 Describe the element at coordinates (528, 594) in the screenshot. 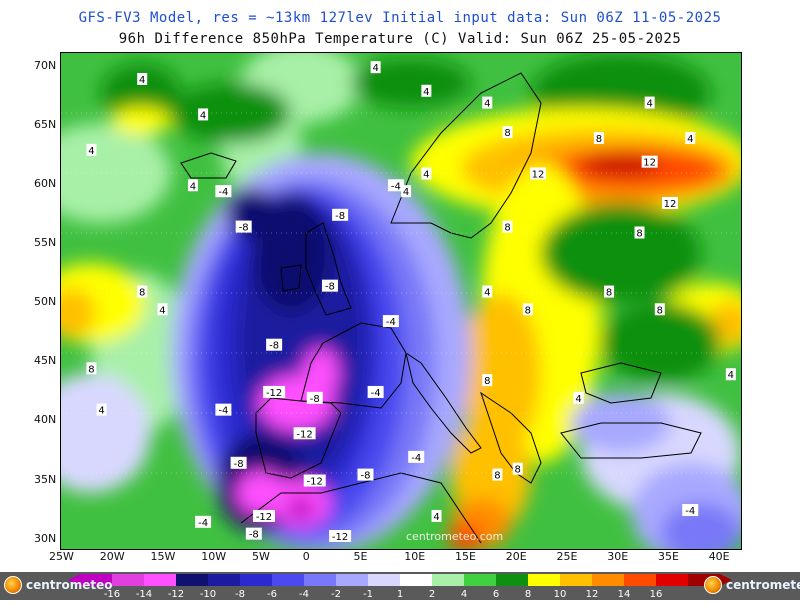

I see `colorbar-tick-label: 8` at that location.